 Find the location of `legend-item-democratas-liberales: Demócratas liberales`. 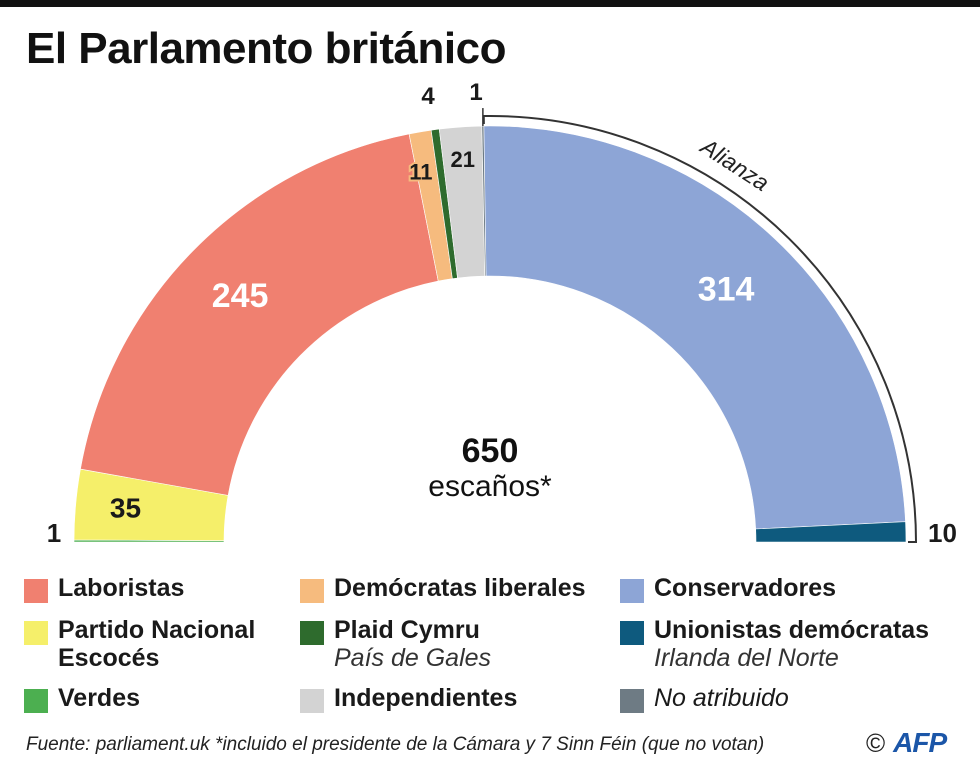

legend-item-democratas-liberales: Demócratas liberales is located at coordinates (443, 588).